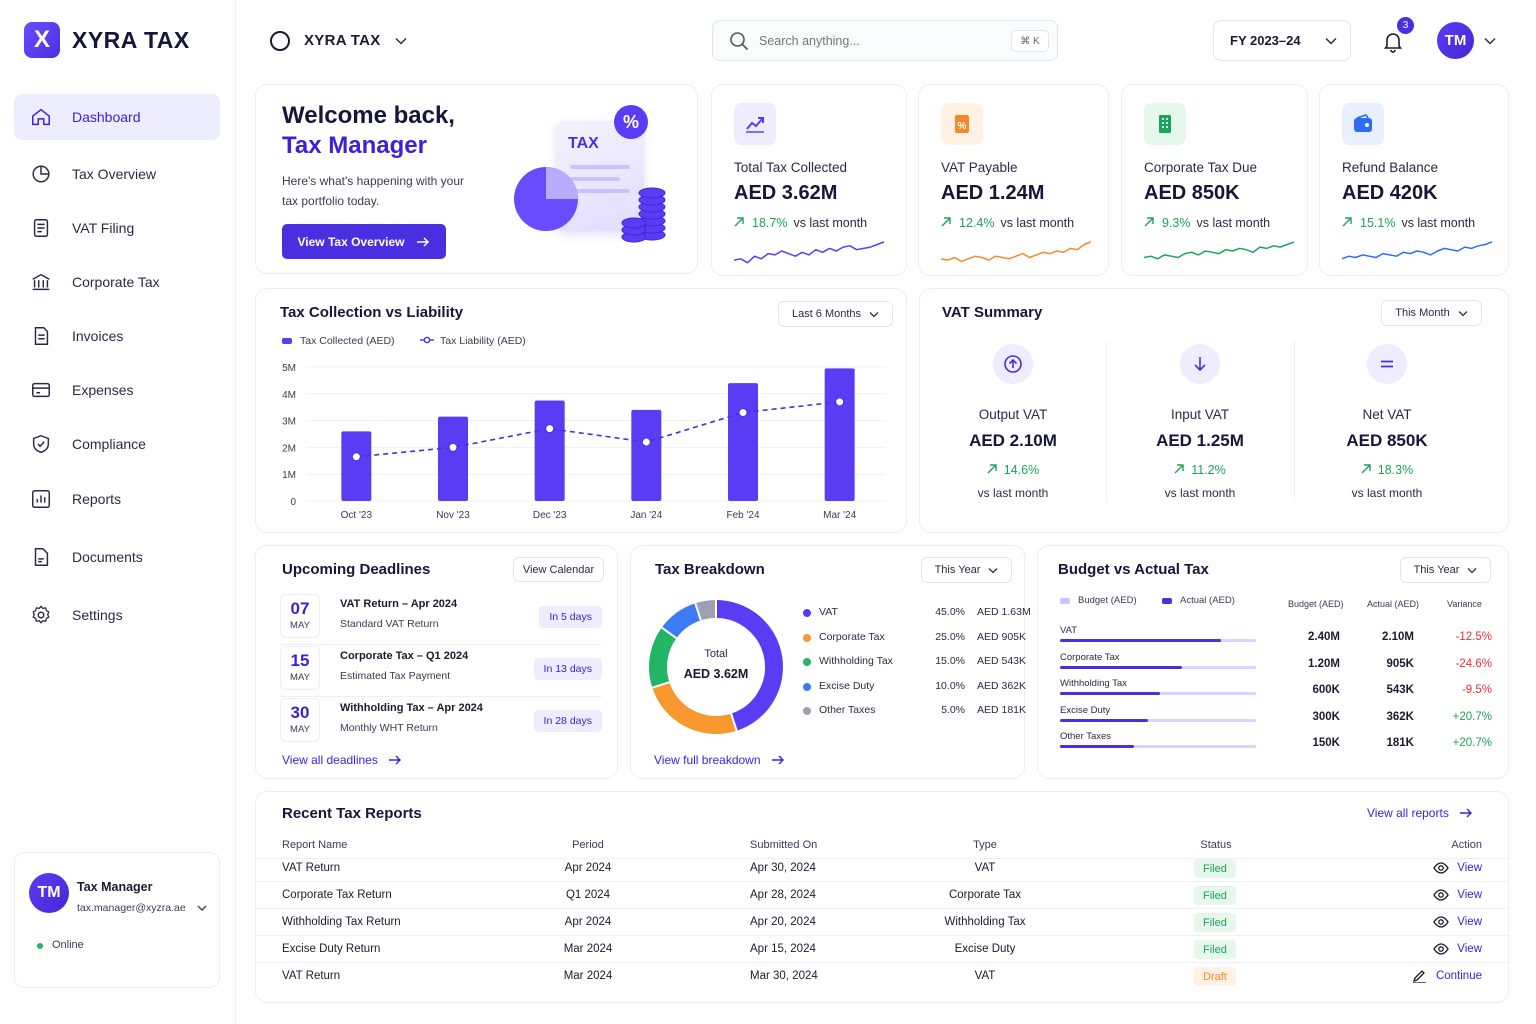  Describe the element at coordinates (558, 569) in the screenshot. I see `view-calendar-button: View Calendar` at that location.